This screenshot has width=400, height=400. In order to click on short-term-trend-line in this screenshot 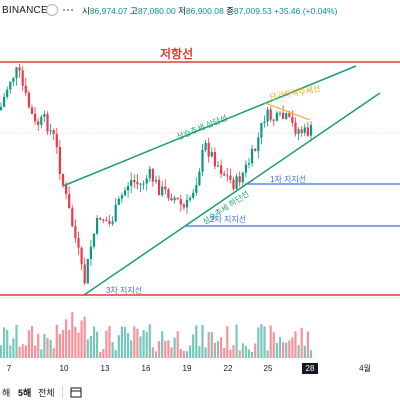, I will do `click(287, 111)`.